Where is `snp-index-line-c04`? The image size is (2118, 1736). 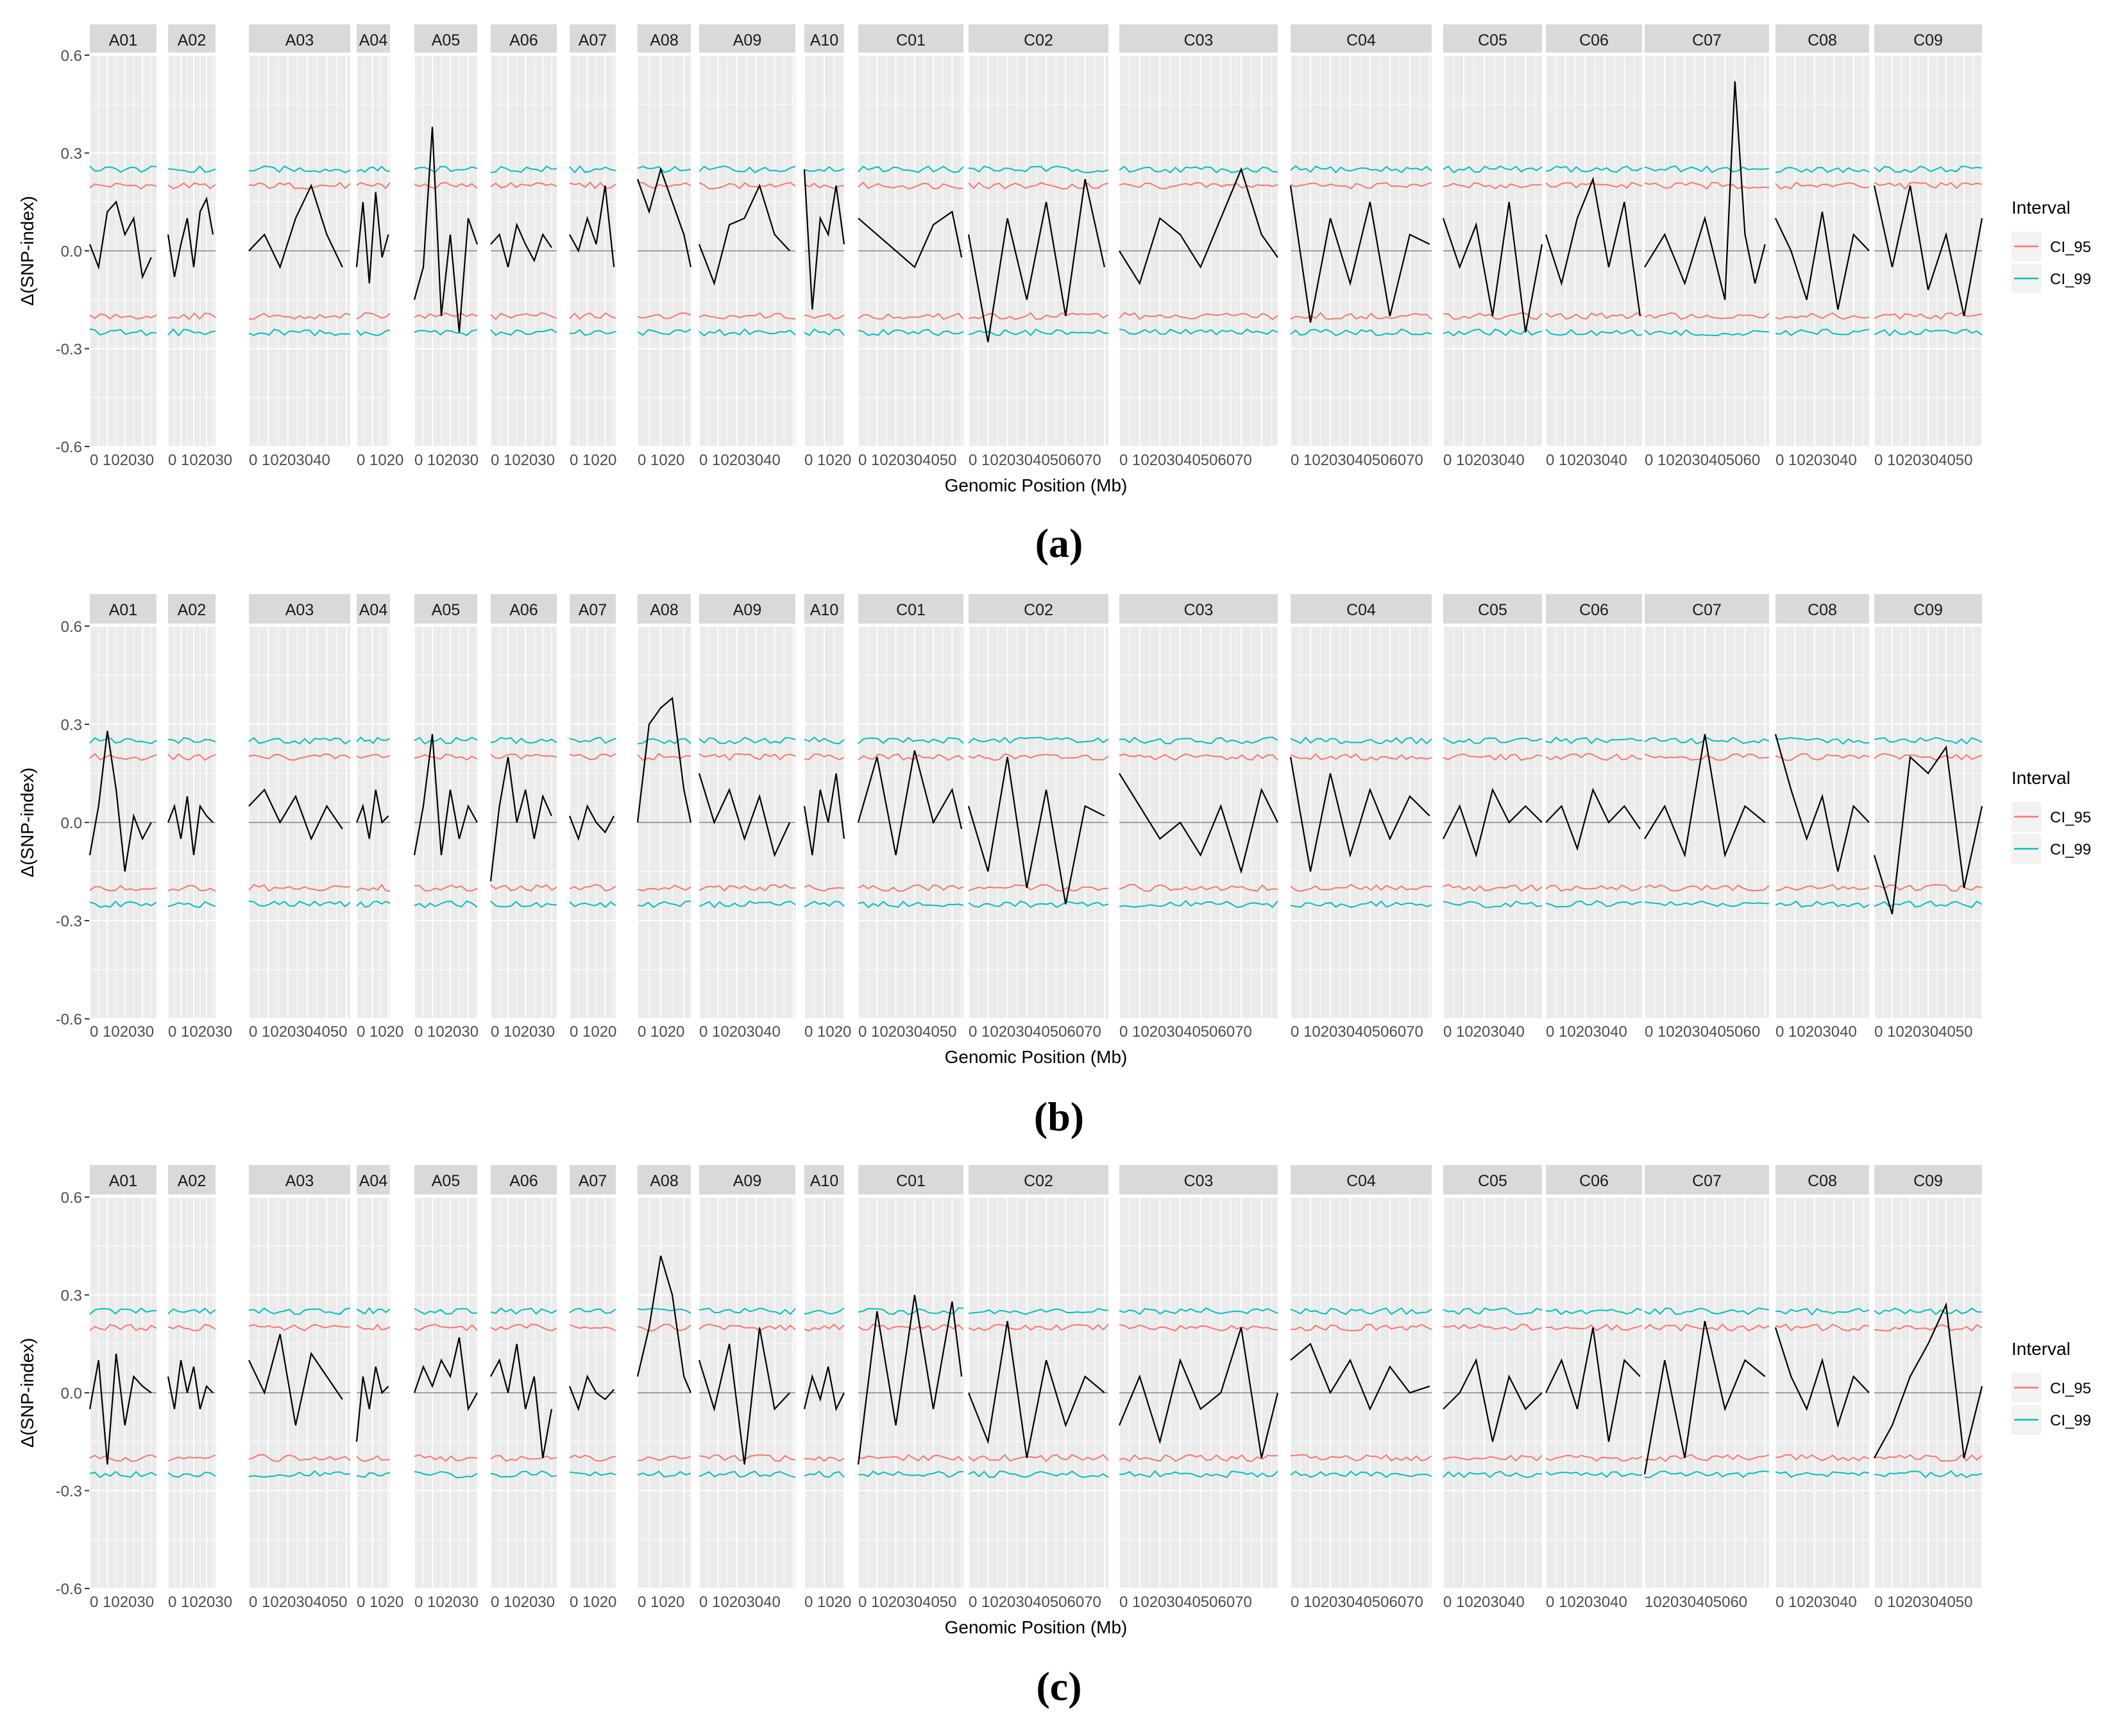
snp-index-line-c04 is located at coordinates (1360, 1377).